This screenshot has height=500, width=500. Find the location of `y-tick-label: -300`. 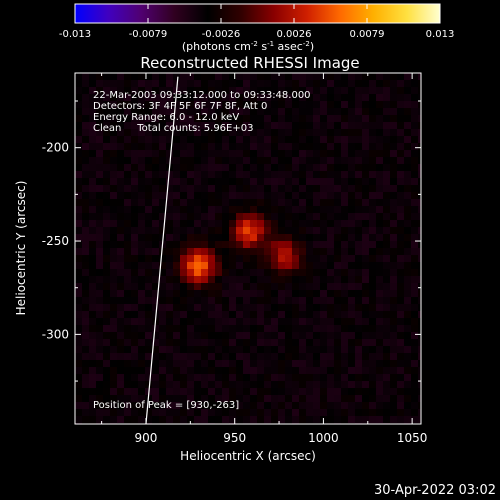

y-tick-label: -300 is located at coordinates (55, 334).